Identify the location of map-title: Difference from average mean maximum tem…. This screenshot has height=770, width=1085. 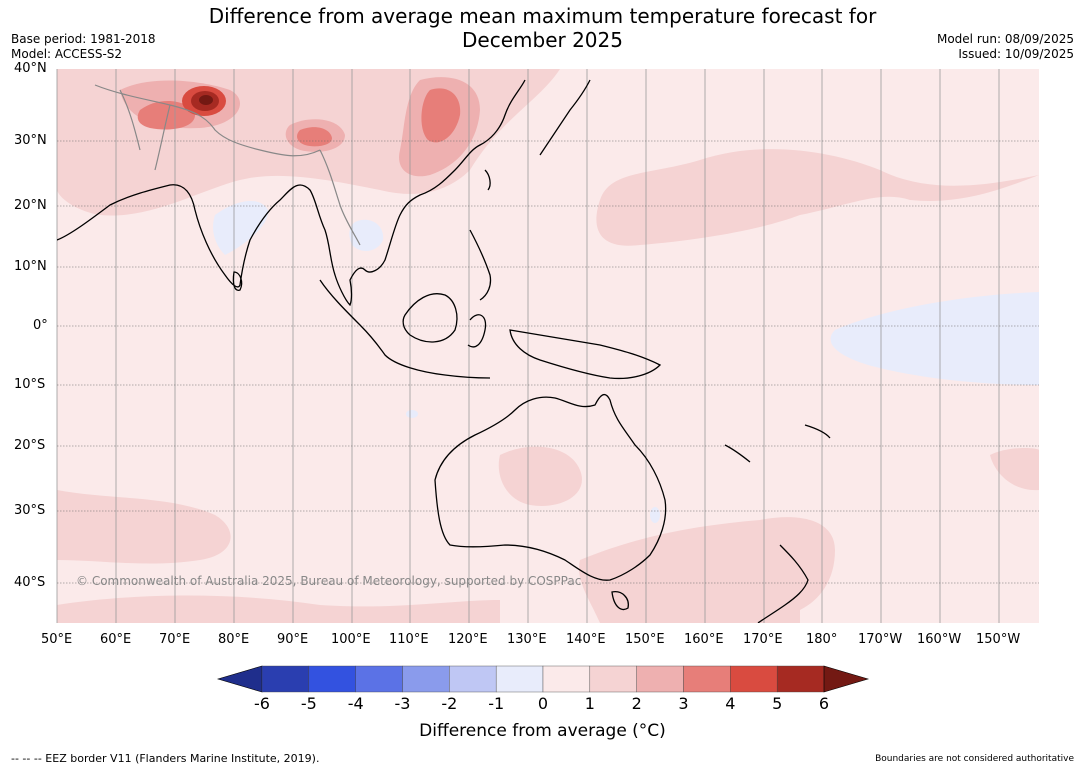
(542, 28).